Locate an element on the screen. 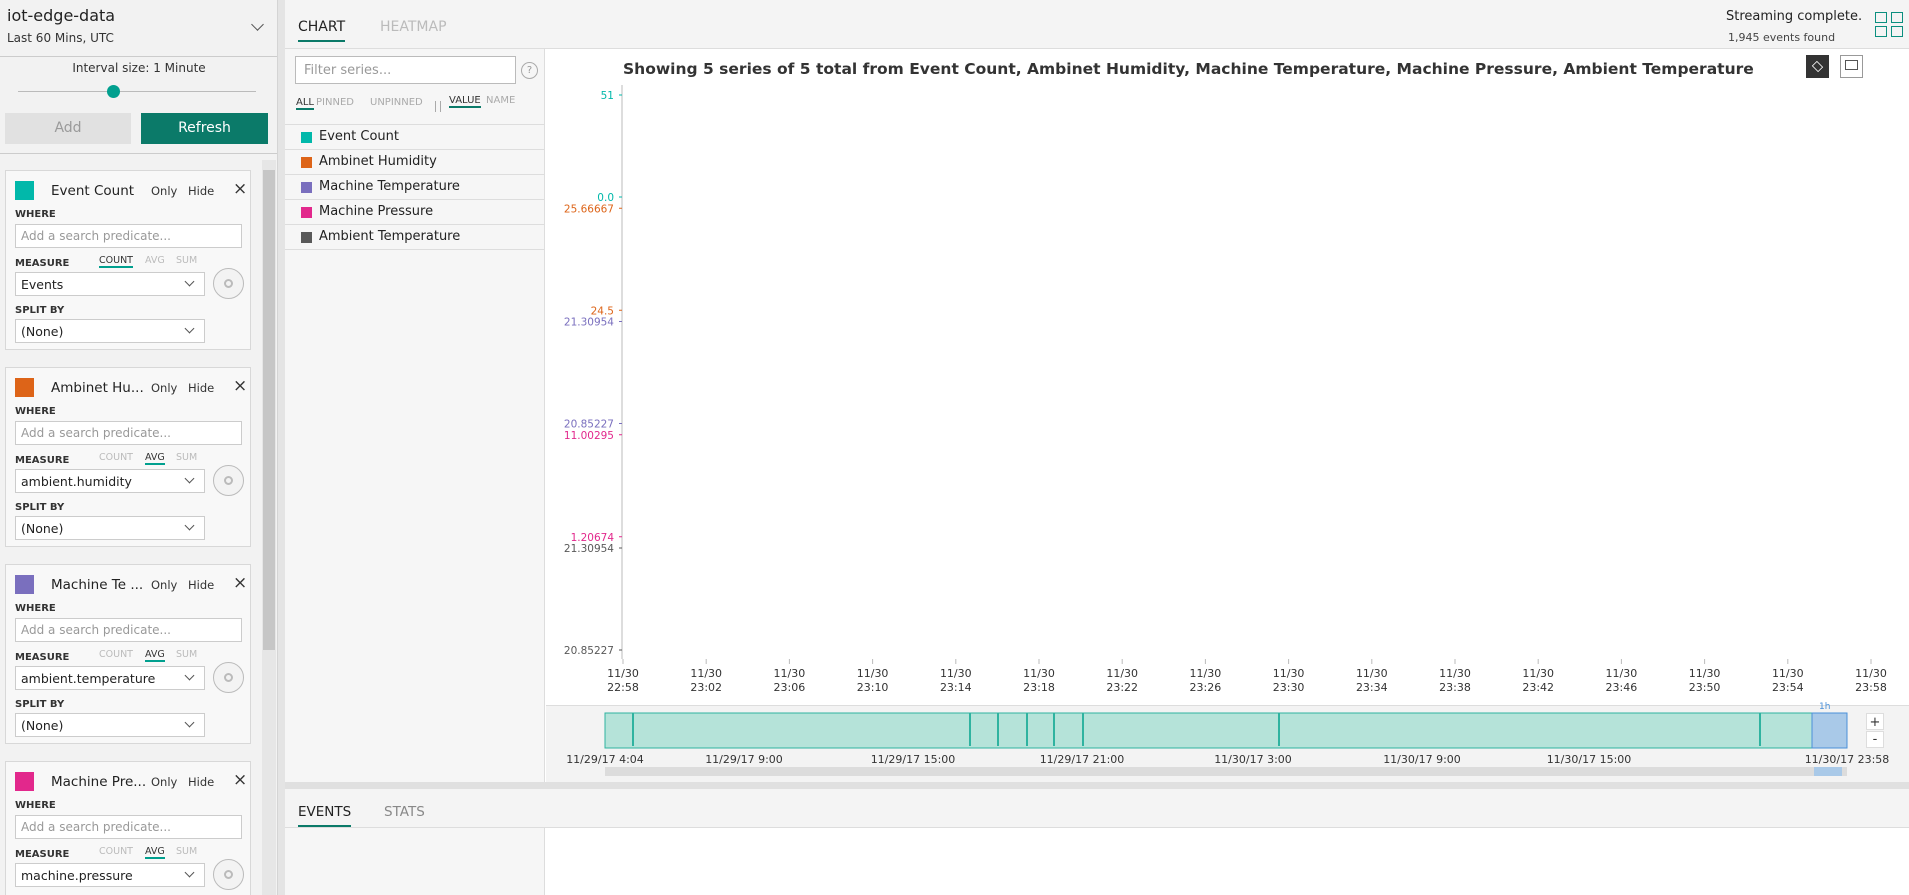  legend-row: Machine Temperature is located at coordinates (415, 187).